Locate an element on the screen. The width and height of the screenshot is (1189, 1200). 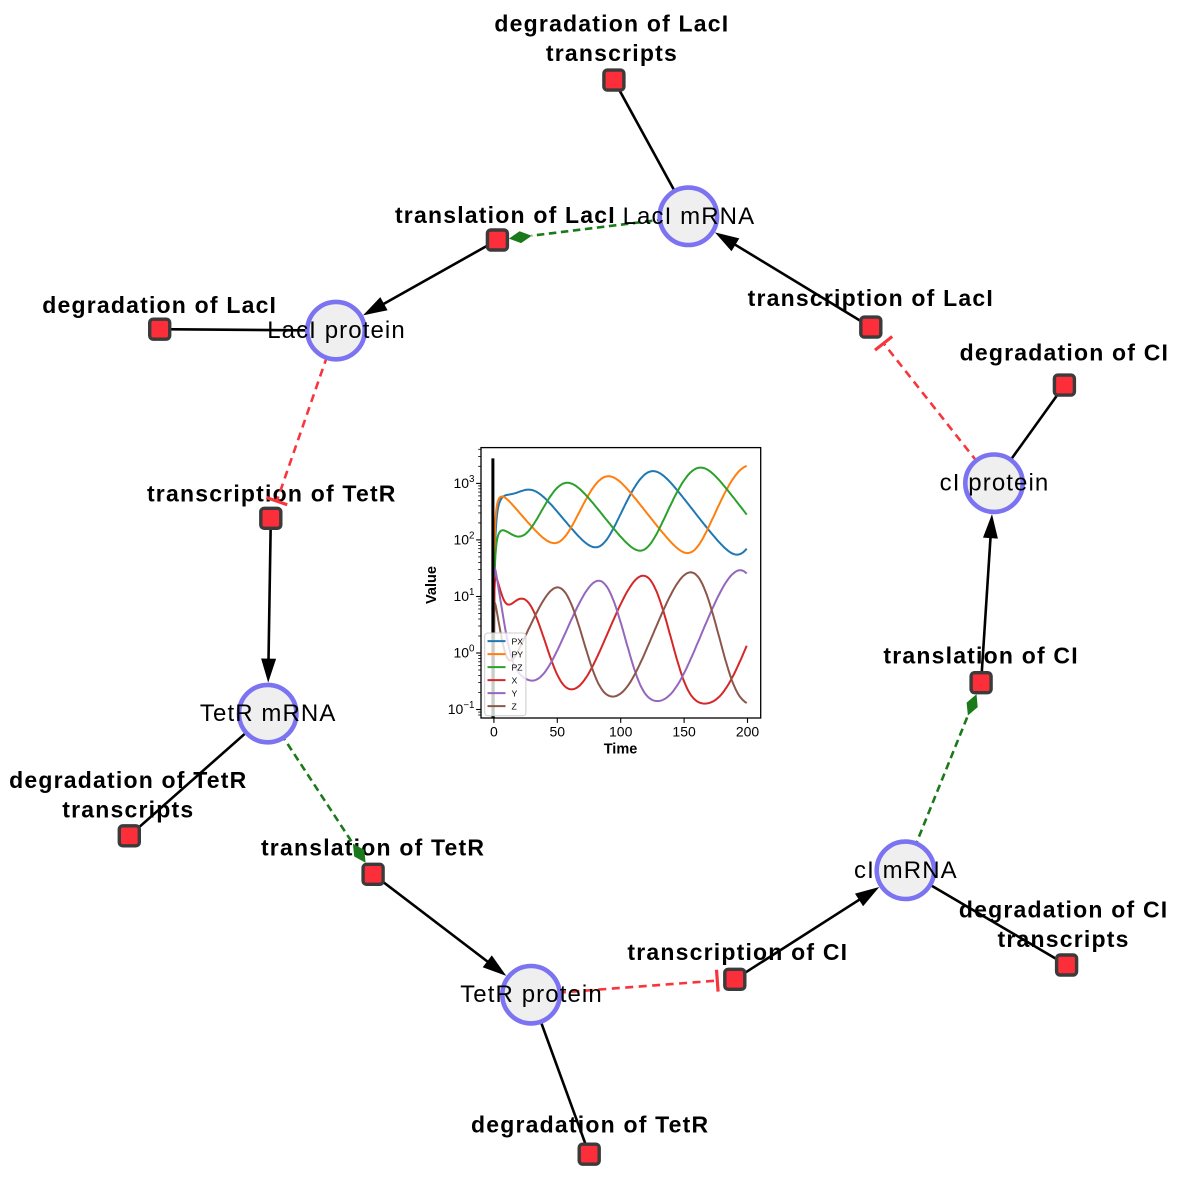
svg-text: translation of CI is located at coordinates (980, 655).